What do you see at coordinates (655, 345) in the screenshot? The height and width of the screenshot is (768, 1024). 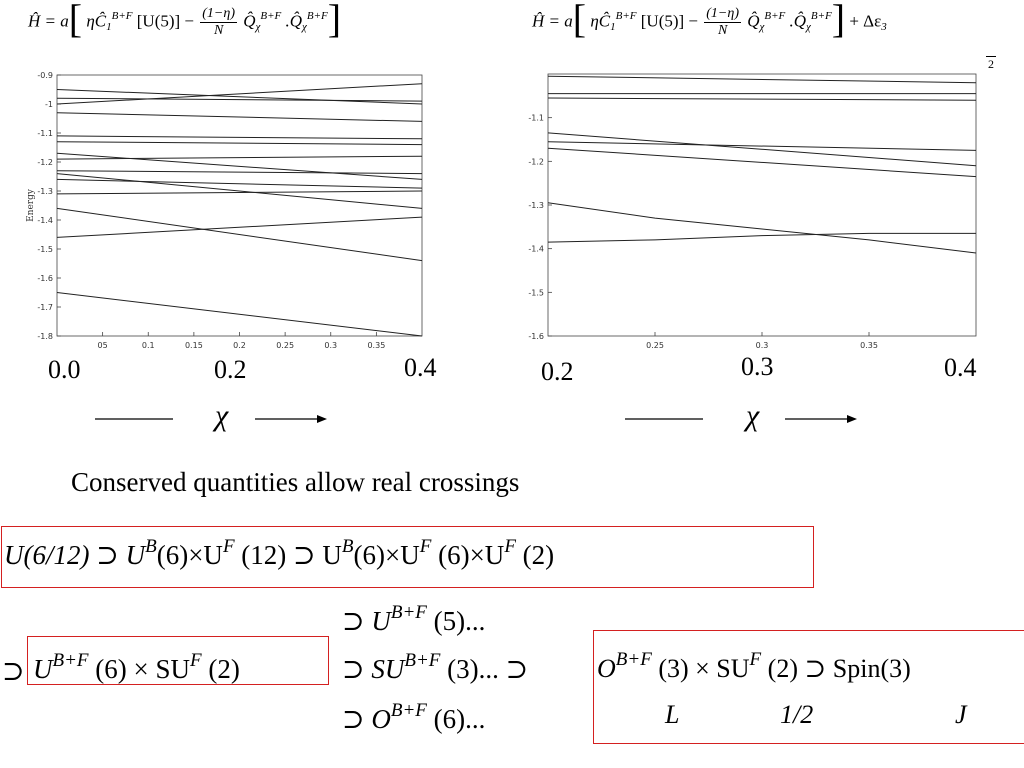 I see `x-tick-label-1-0: 0.25` at bounding box center [655, 345].